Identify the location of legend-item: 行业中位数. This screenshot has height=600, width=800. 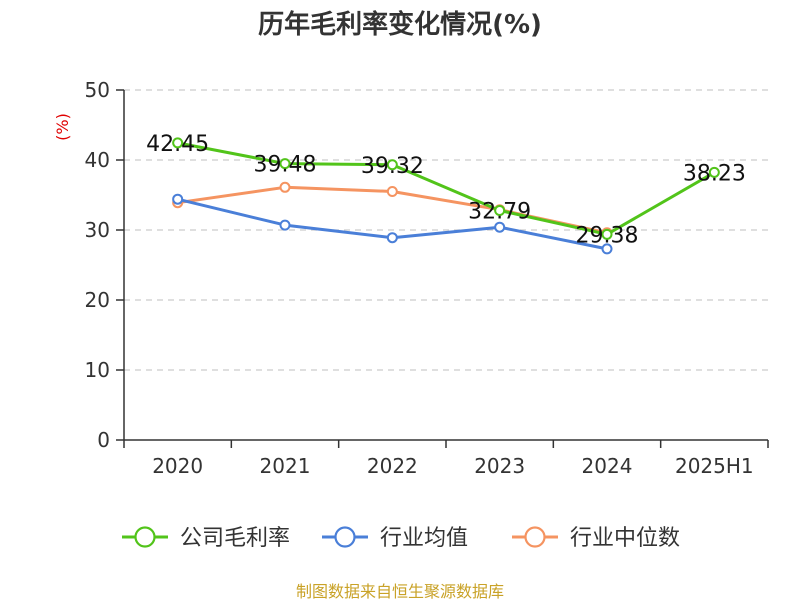
(596, 538).